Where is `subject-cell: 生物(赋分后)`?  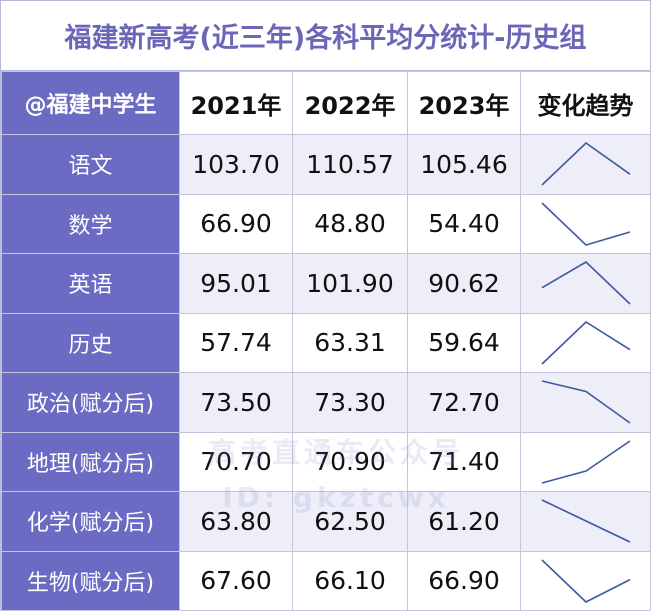
subject-cell: 生物(赋分后) is located at coordinates (90, 580).